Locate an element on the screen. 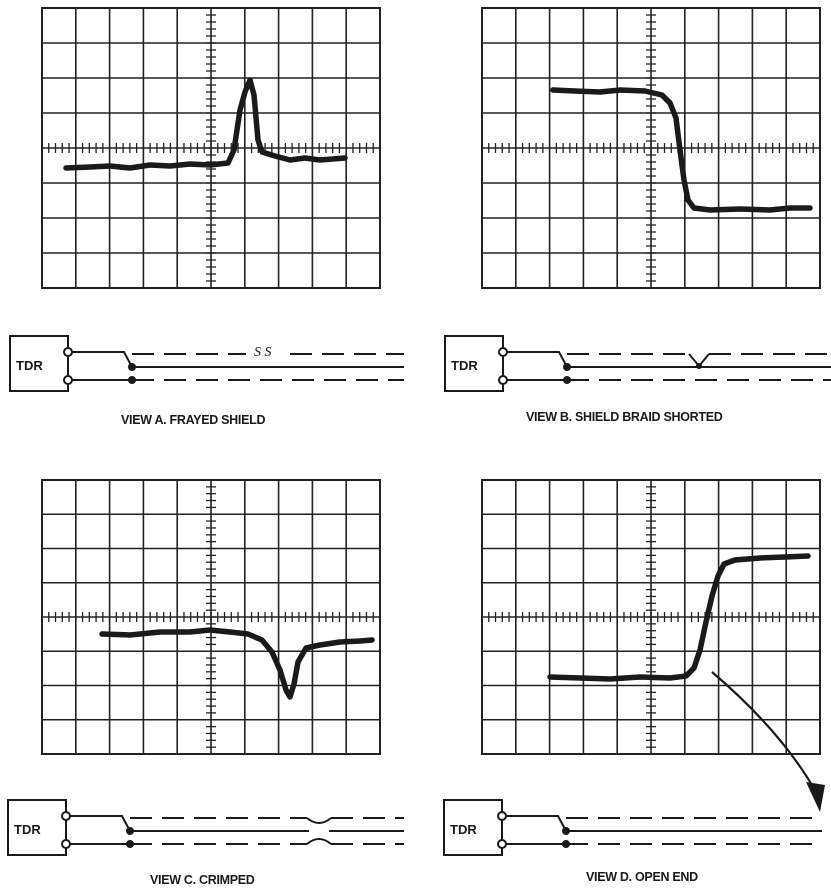  caption-view-c: VIEW C. CRIMPED is located at coordinates (202, 880).